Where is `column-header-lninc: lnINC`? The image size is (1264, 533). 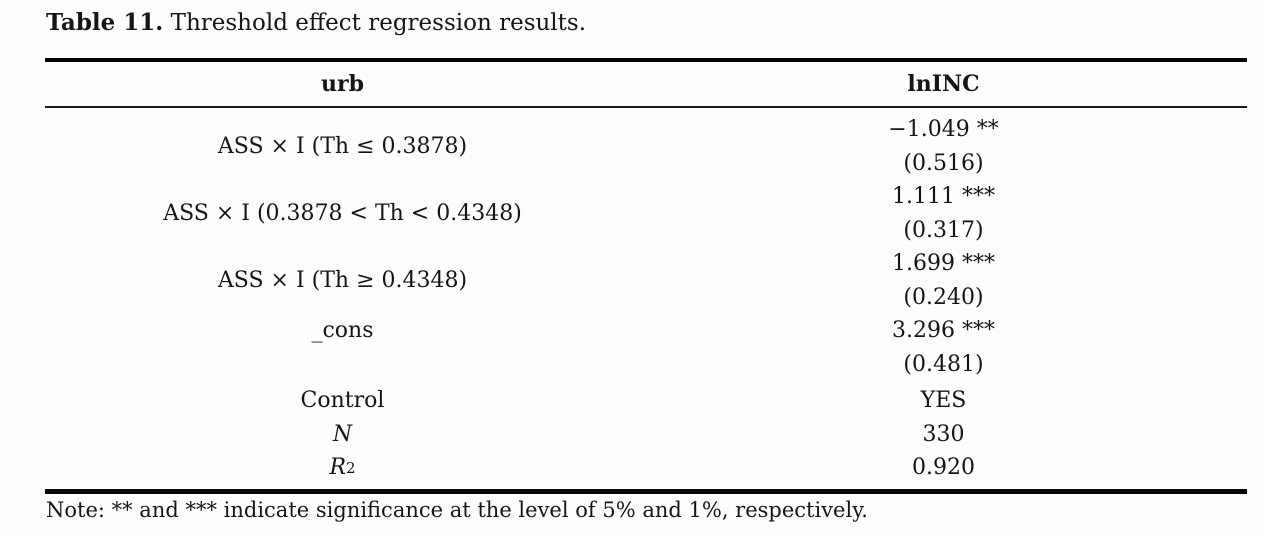 column-header-lninc: lnINC is located at coordinates (943, 84).